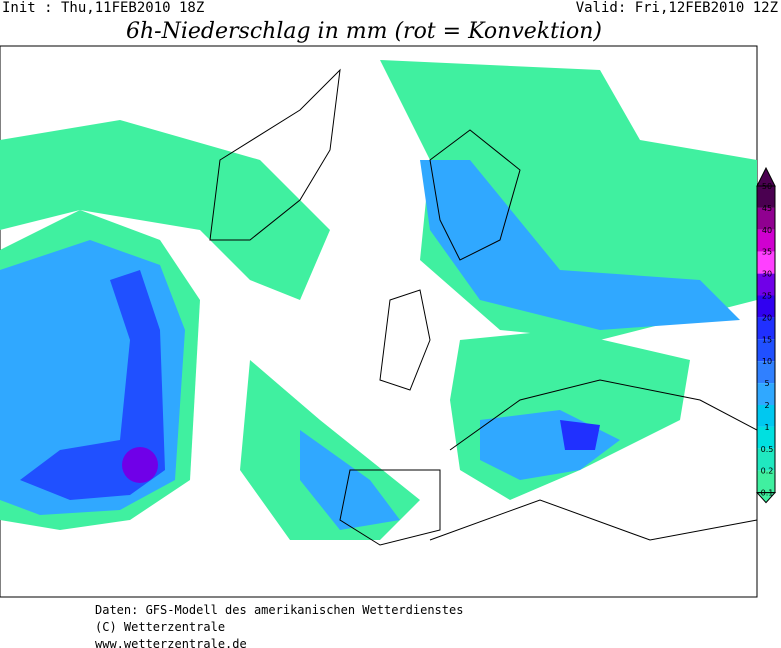 This screenshot has width=781, height=648. What do you see at coordinates (160, 627) in the screenshot?
I see `footer-line: (C) Wetterzentrale` at bounding box center [160, 627].